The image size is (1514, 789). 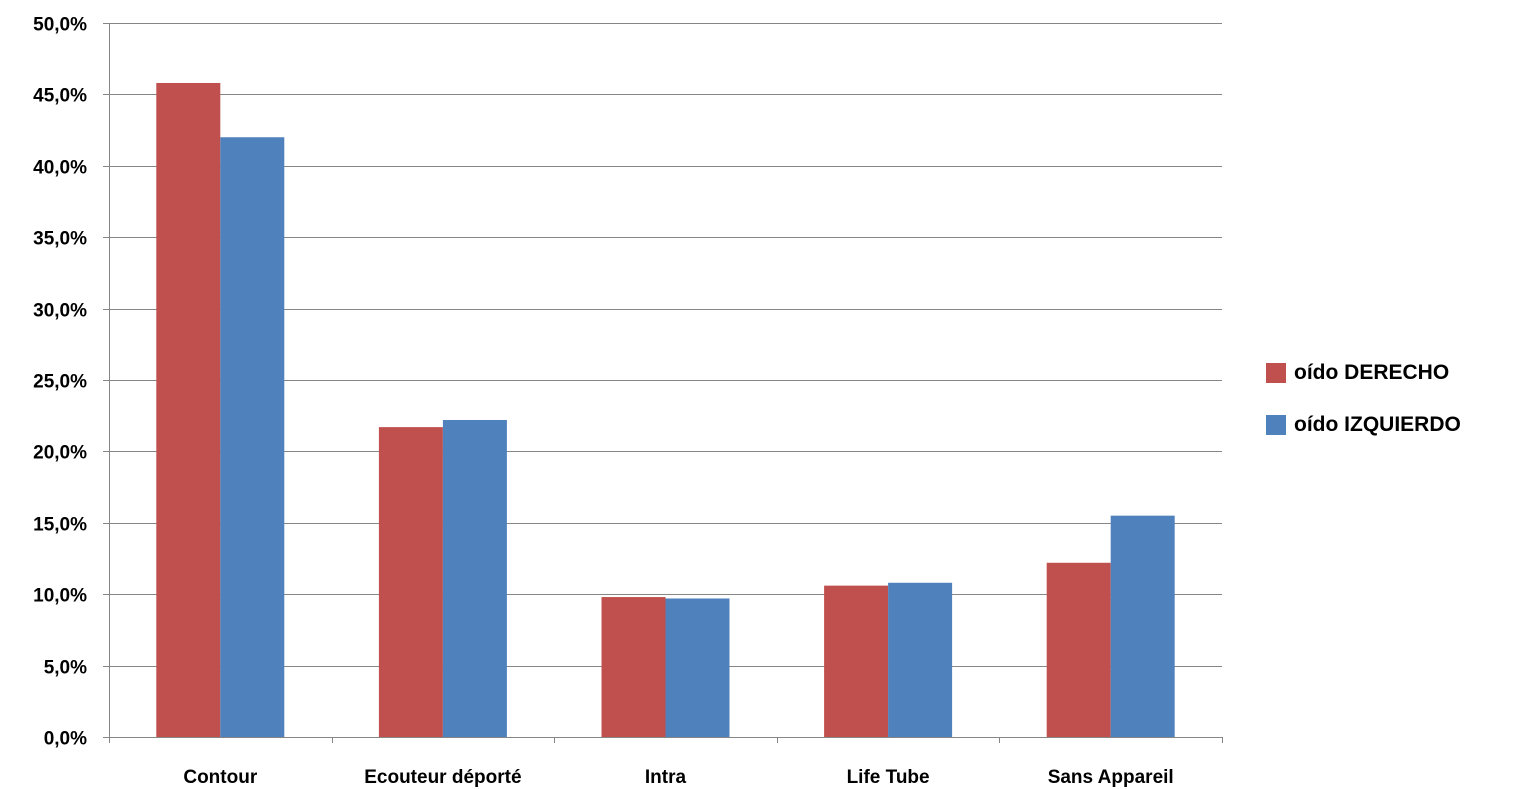 I want to click on legend-label-izquierdo: oído IZQUIERDO, so click(x=1377, y=424).